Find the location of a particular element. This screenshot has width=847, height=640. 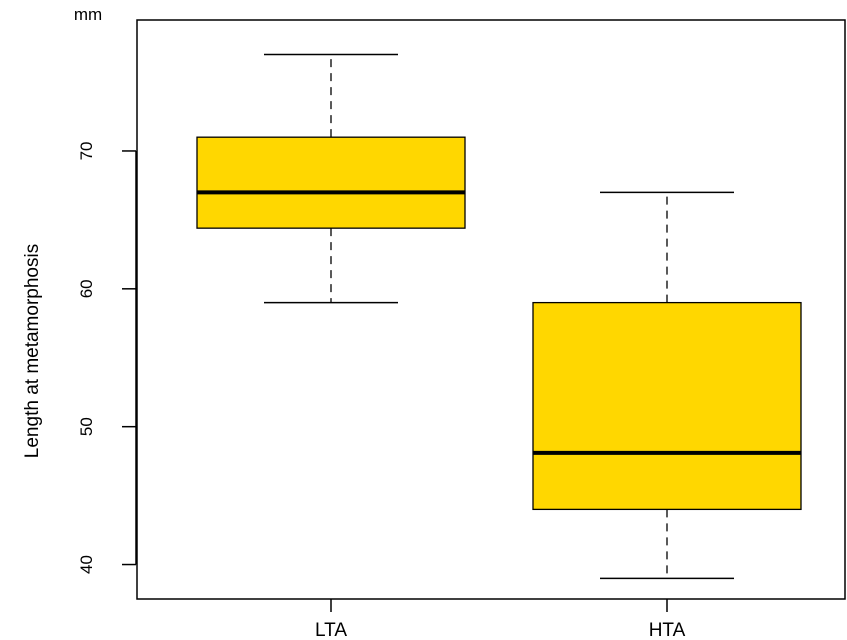

x-axis: LTA HTA is located at coordinates (500, 619).